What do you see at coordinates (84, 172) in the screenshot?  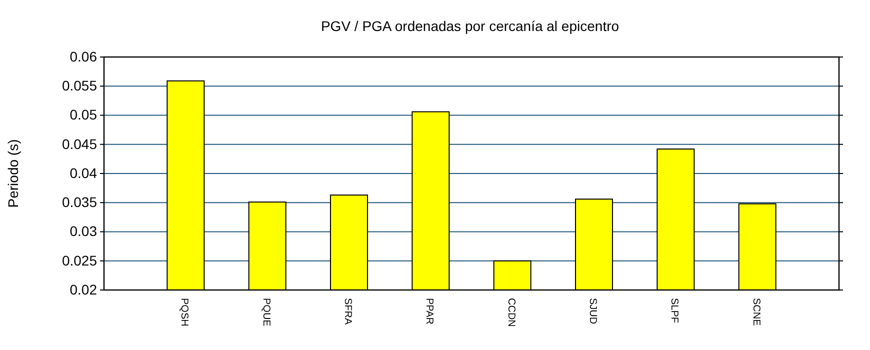 I see `y-tick-label: 0.04` at bounding box center [84, 172].